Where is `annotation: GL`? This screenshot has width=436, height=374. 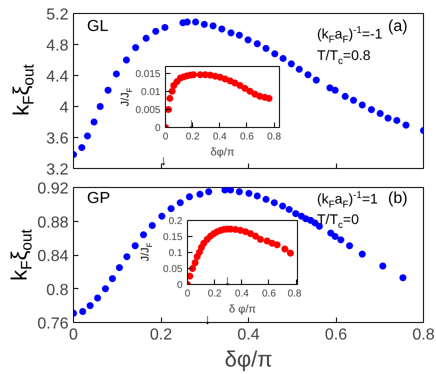 annotation: GL is located at coordinates (97, 27).